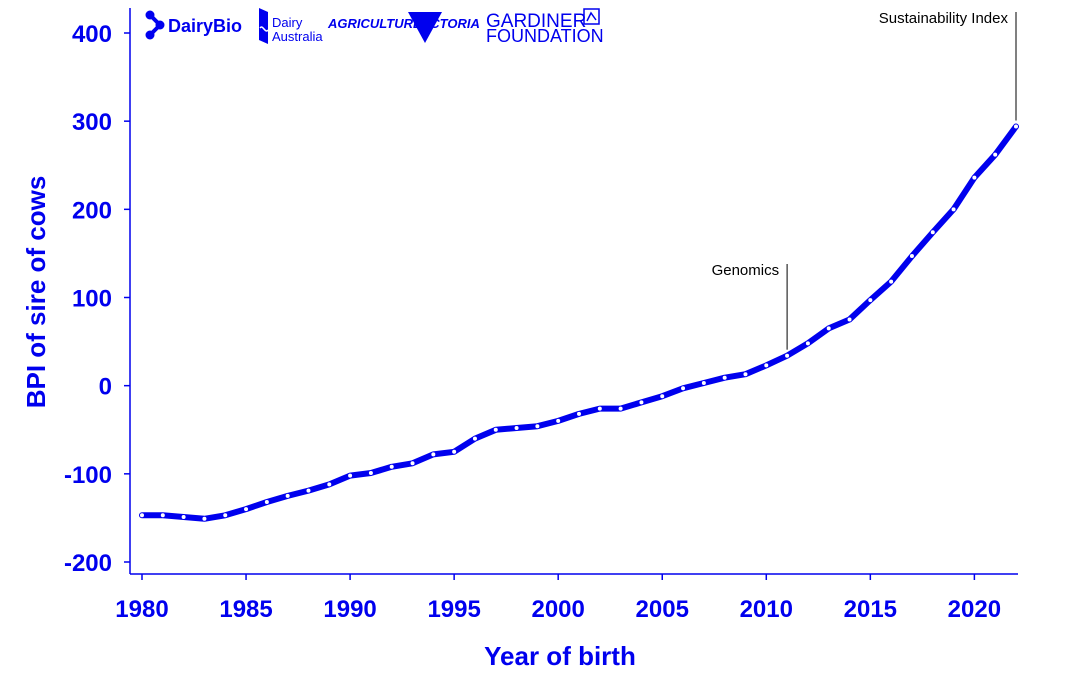 This screenshot has height=675, width=1080. I want to click on dairy-australia-line2: Australia, so click(297, 36).